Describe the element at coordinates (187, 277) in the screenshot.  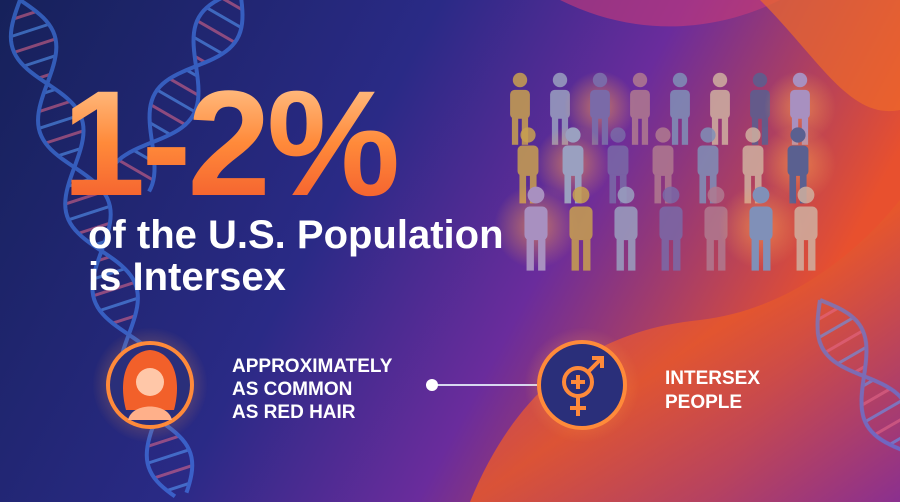
I see `subtitle: is Intersex` at that location.